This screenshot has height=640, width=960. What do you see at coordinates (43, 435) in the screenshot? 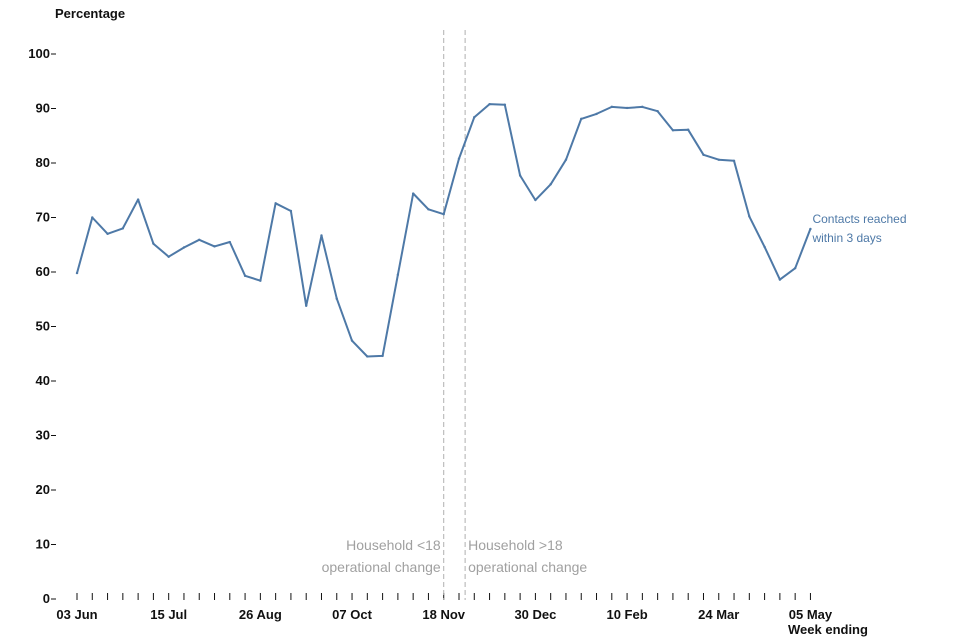
I see `y-tick-label: 30` at bounding box center [43, 435].